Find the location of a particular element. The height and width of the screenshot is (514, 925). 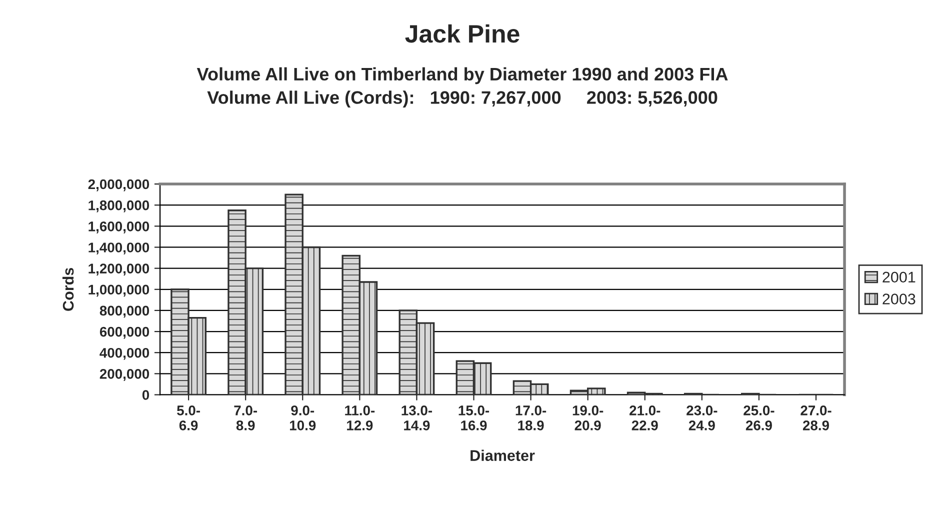

chart-subtitle: Volume All Live on Timberland by Diameter 1990 and 2003 FIA Volume All Live (Cords): 1990: 7,267,000 2003: 5,526,000 is located at coordinates (462, 87).